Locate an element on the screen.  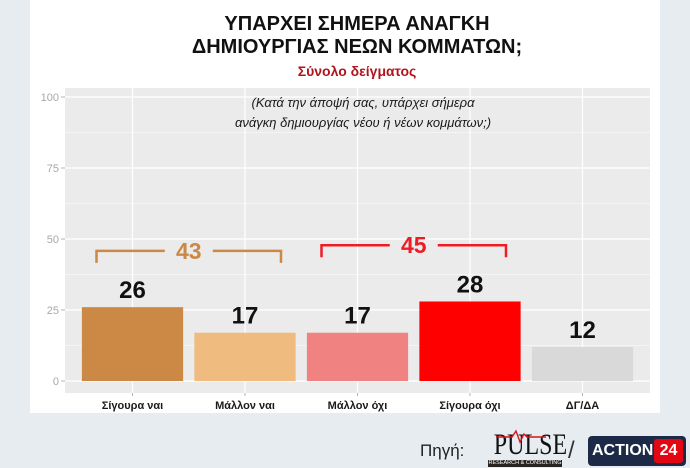
category-label: ΔΓ/ΔΑ is located at coordinates (582, 406).